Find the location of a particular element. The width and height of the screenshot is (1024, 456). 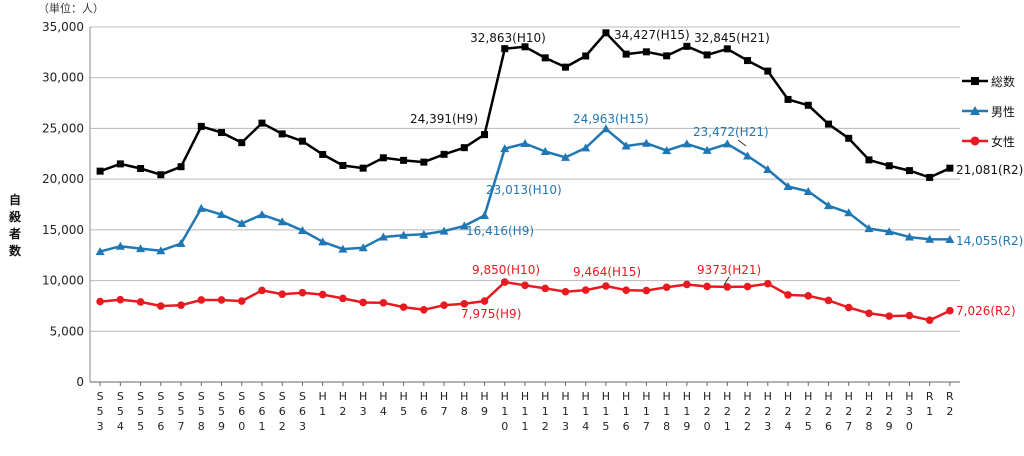

legend-item-female: 女性 is located at coordinates (988, 141).